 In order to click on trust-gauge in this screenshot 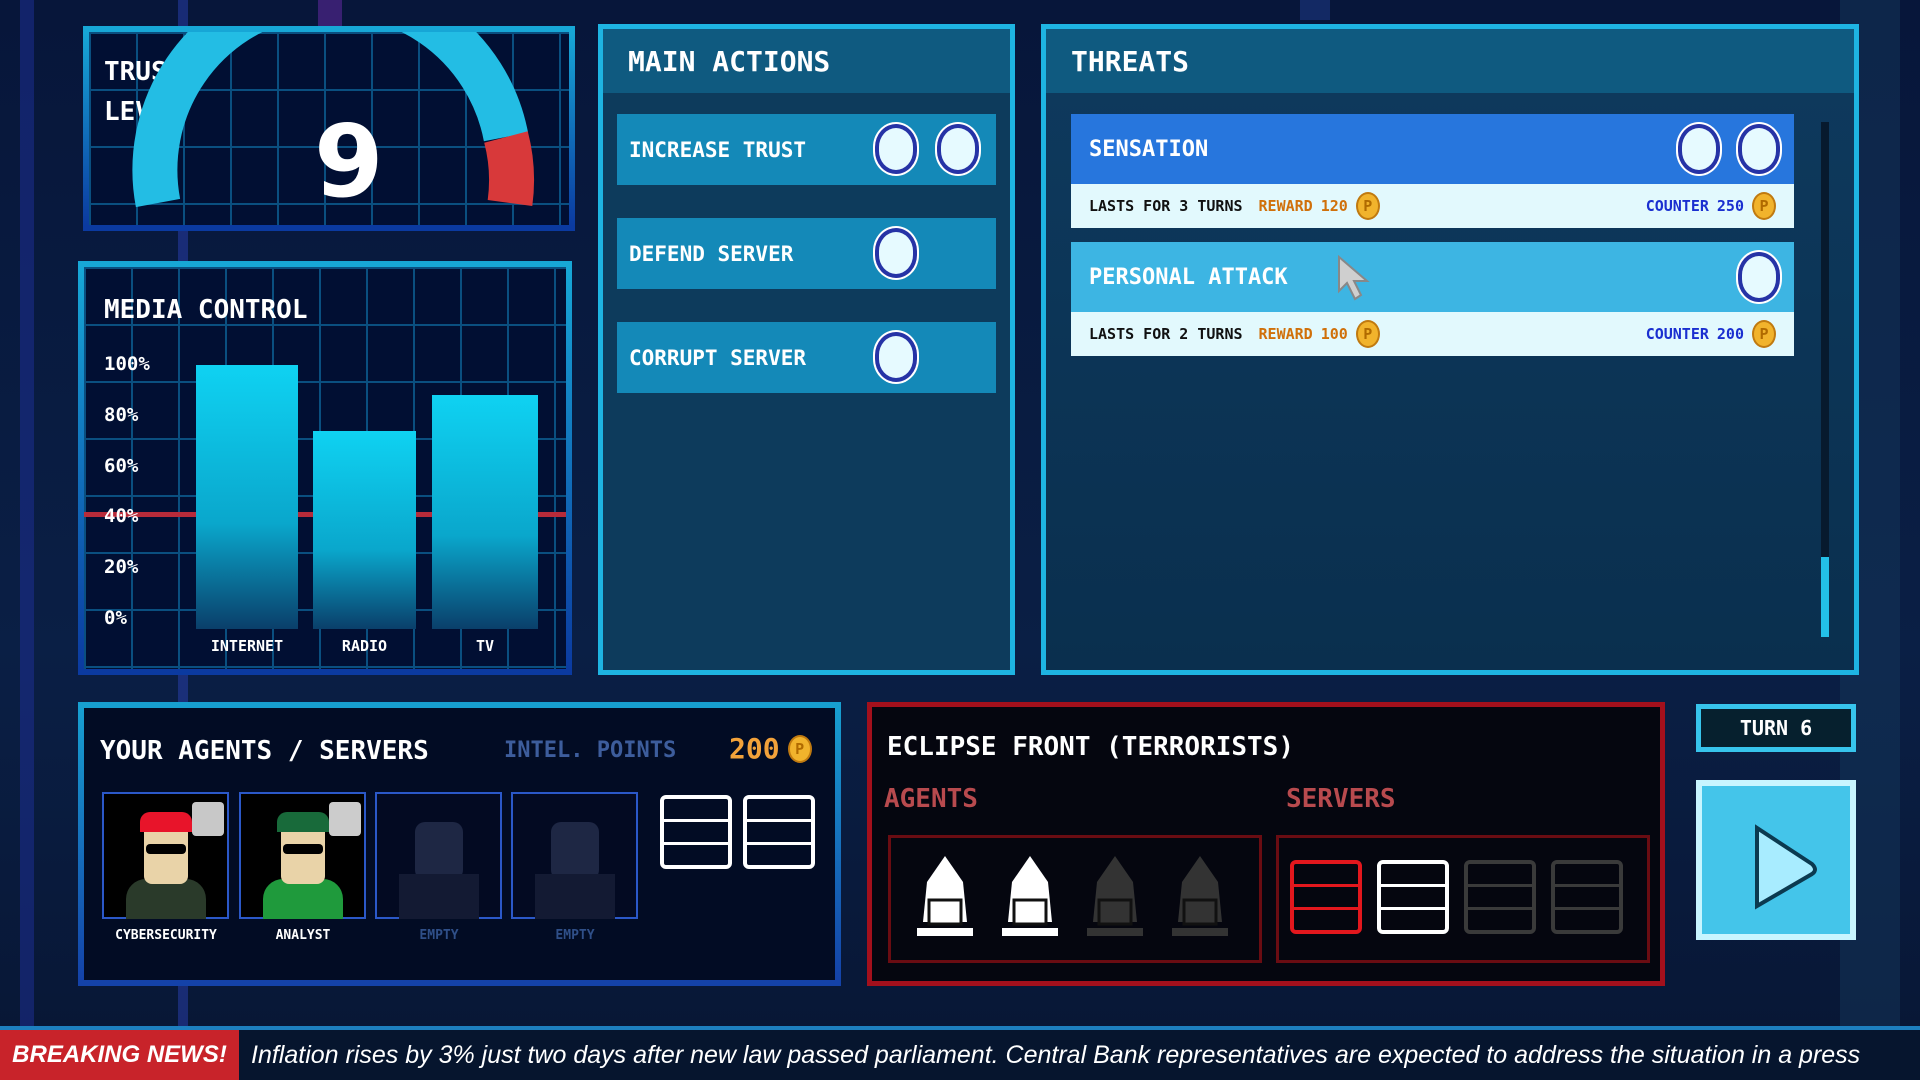, I will do `click(333, 120)`.